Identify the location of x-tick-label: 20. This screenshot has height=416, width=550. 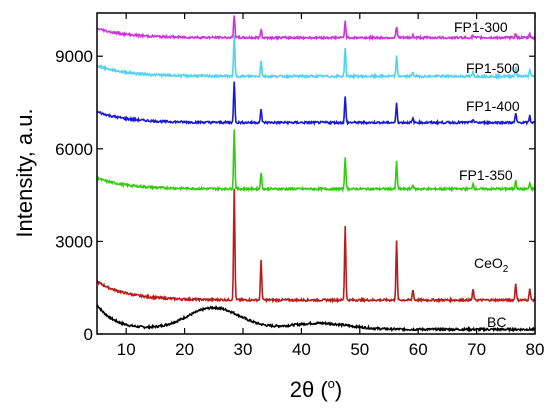
(184, 349).